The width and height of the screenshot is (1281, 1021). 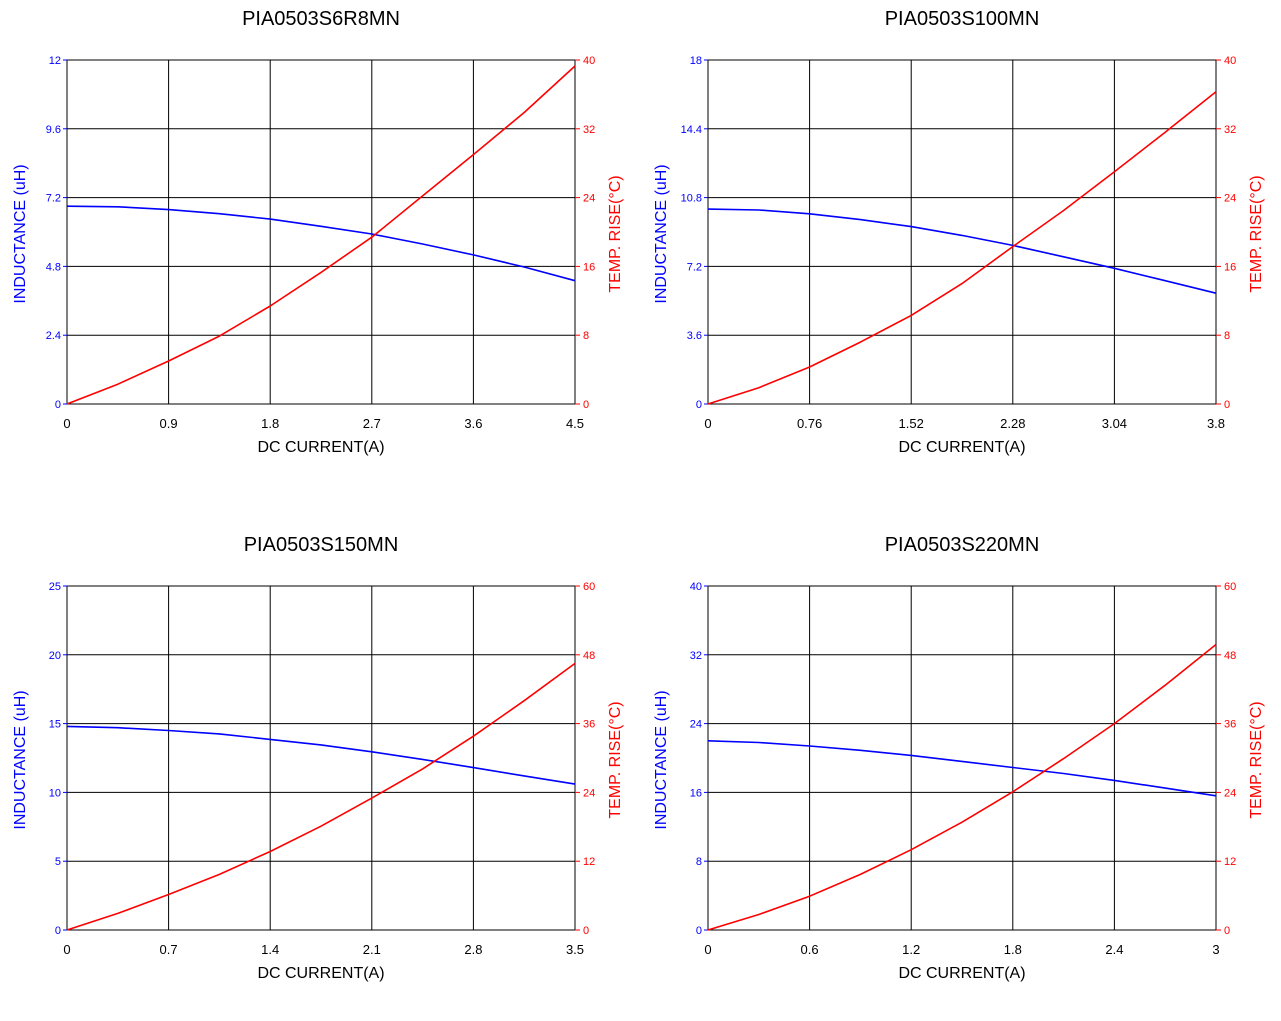 I want to click on x-tick-label: 2.28, so click(x=1012, y=423).